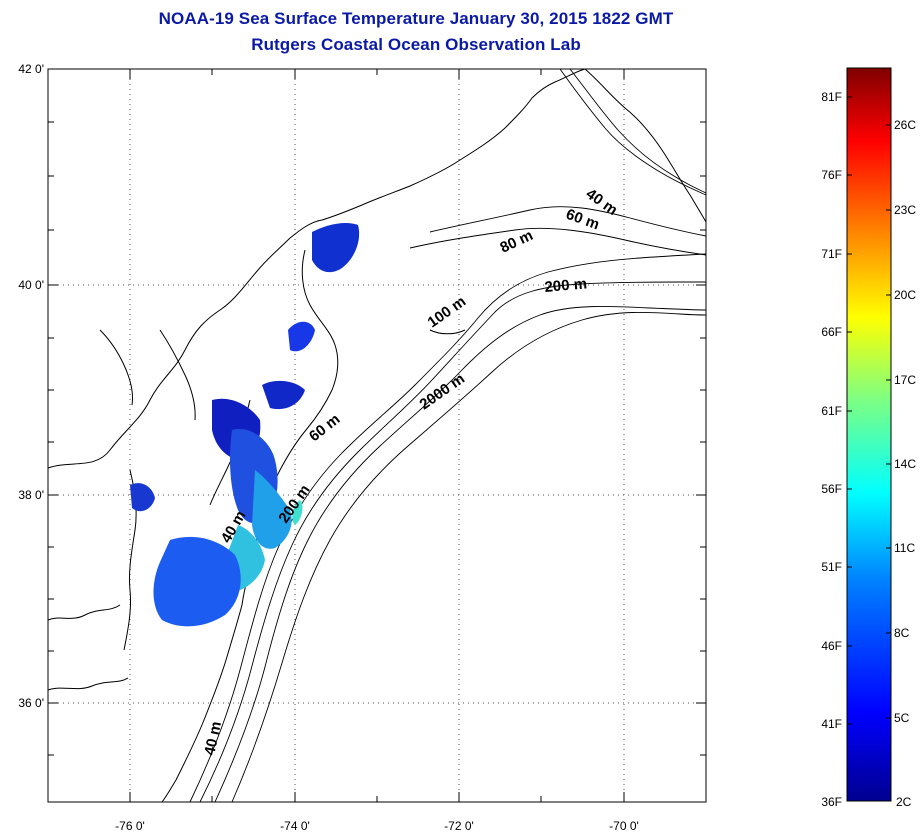 The image size is (920, 832). Describe the element at coordinates (831, 97) in the screenshot. I see `colorbar-label-81f: 81F` at that location.